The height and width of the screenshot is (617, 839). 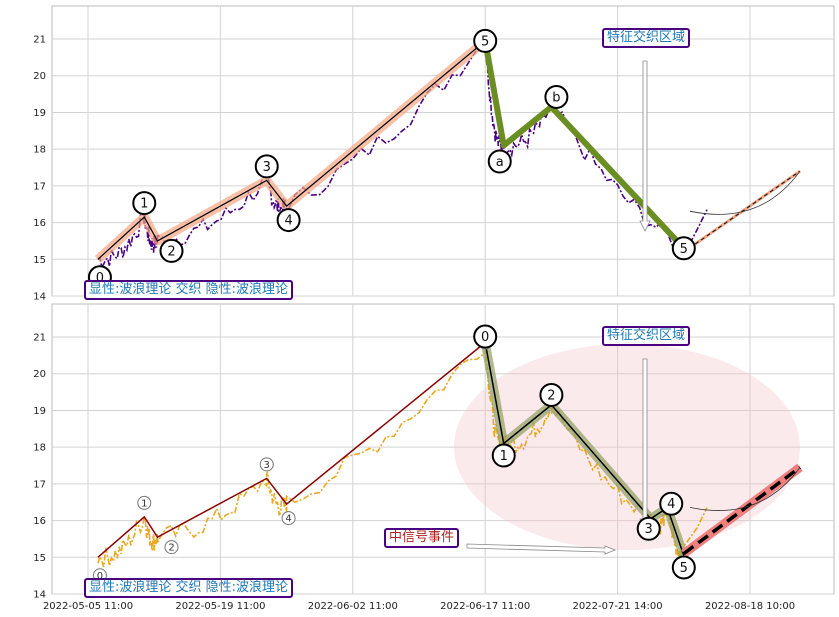 What do you see at coordinates (189, 290) in the screenshot?
I see `top-theory-label: 显性:波浪理论 交织 隐性:波浪理论` at bounding box center [189, 290].